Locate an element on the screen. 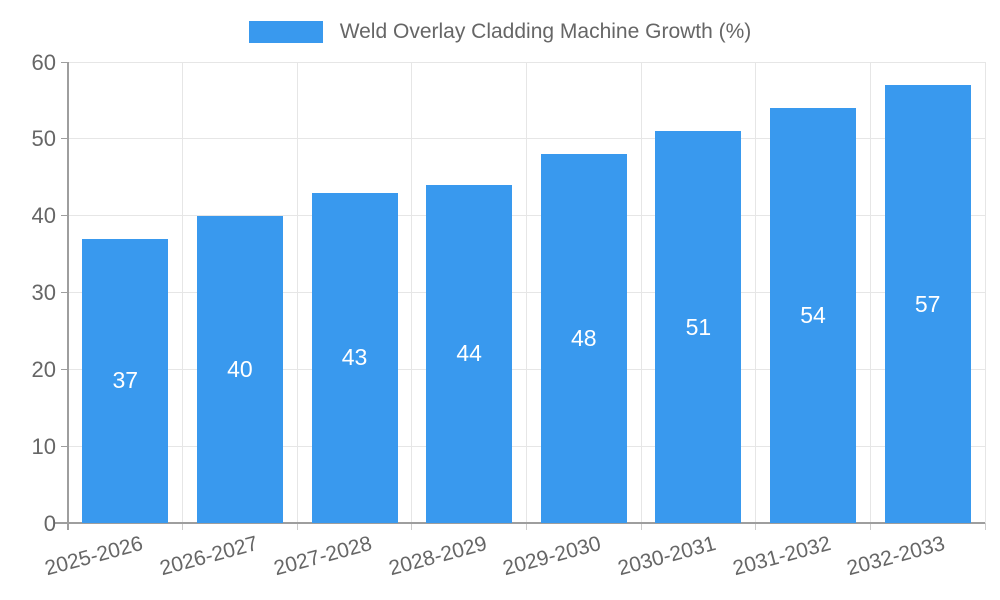 This screenshot has height=600, width=1000. y-axis-tick-label: 40 is located at coordinates (43, 216).